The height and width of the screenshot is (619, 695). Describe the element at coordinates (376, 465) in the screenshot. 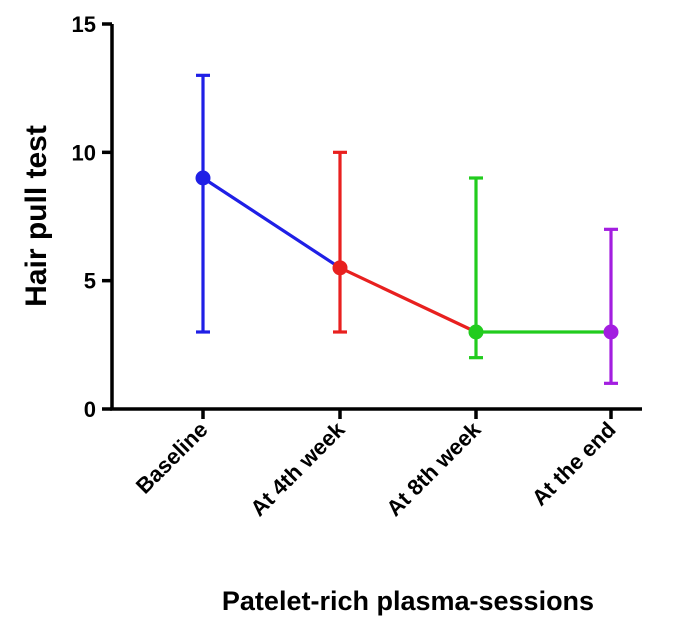

I see `x-axis-ticks: Baseline At 4th week At 8th week At the end` at that location.